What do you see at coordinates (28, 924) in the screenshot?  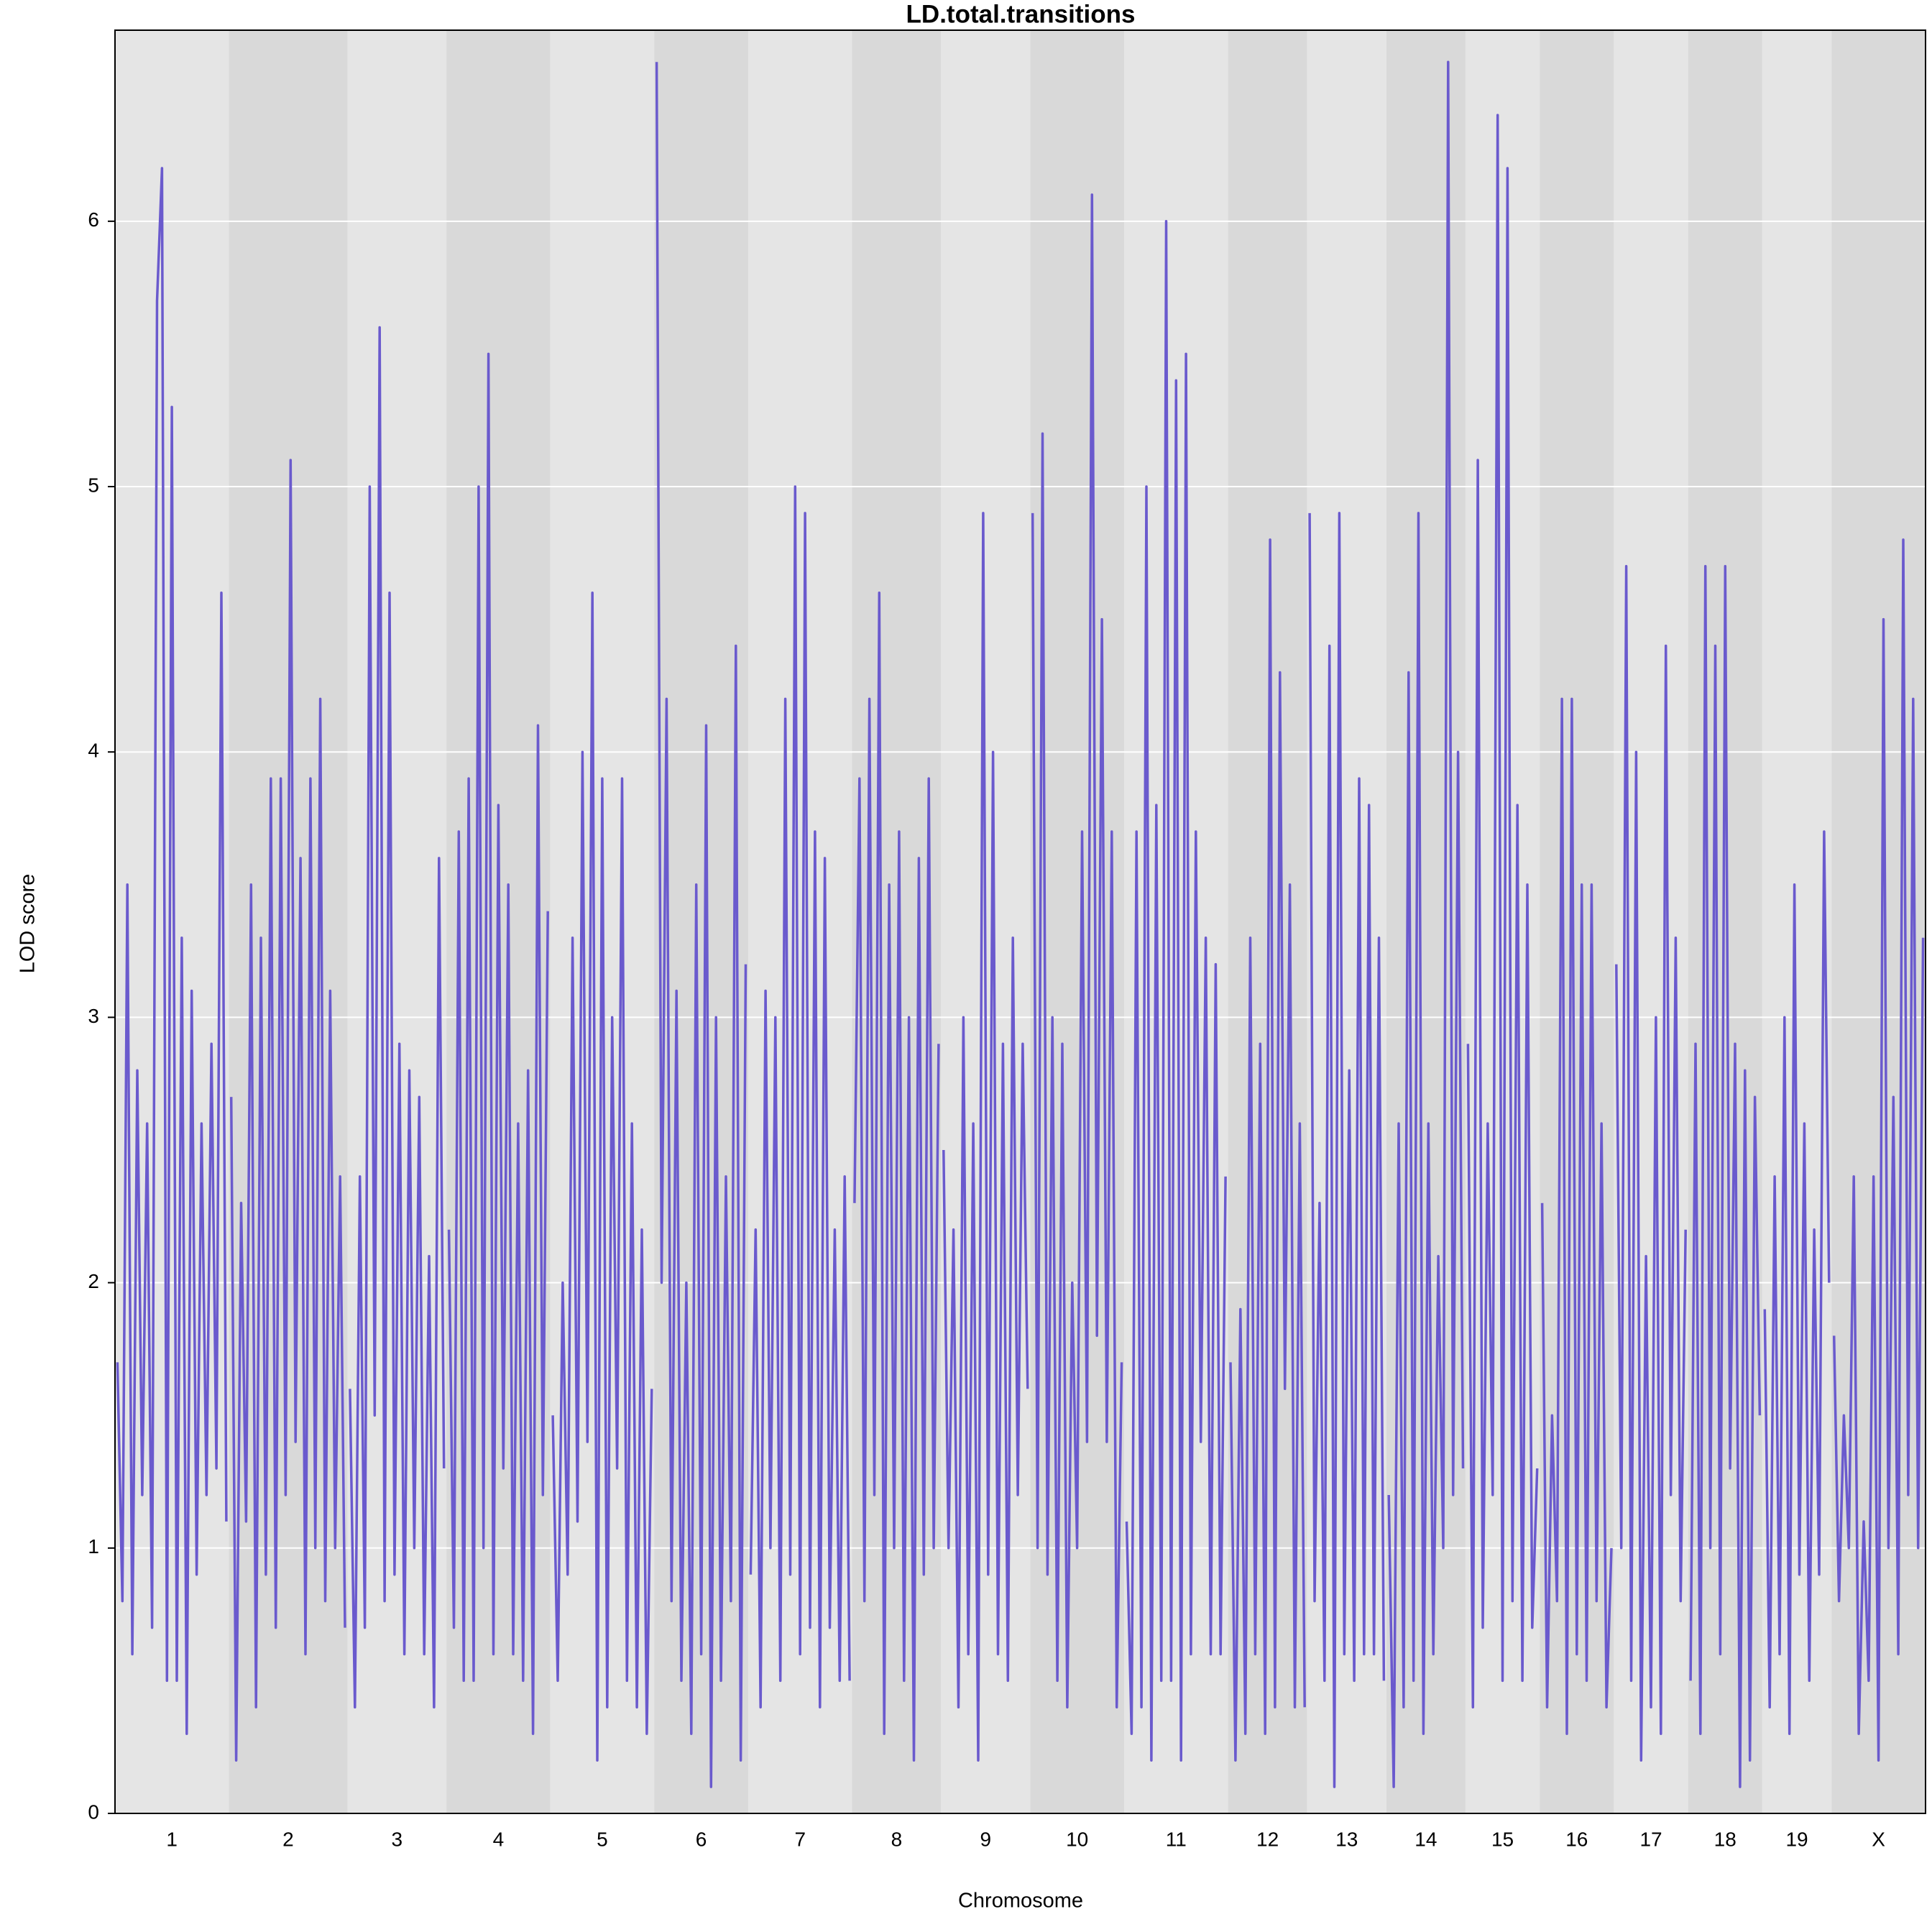 I see `y-axis-label: LOD score` at bounding box center [28, 924].